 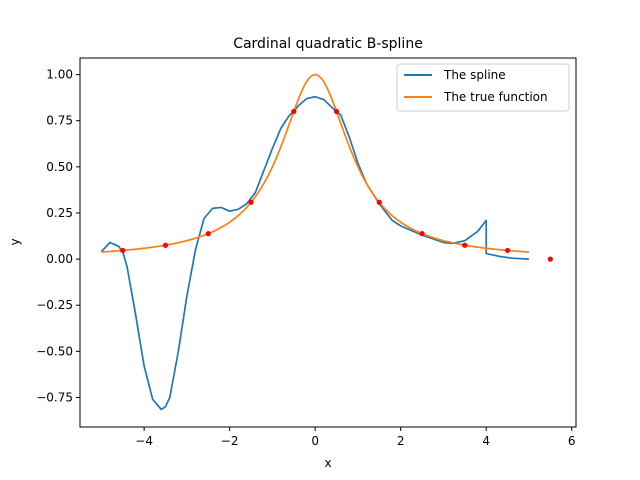 I want to click on x-tick-label: 6, so click(x=572, y=441).